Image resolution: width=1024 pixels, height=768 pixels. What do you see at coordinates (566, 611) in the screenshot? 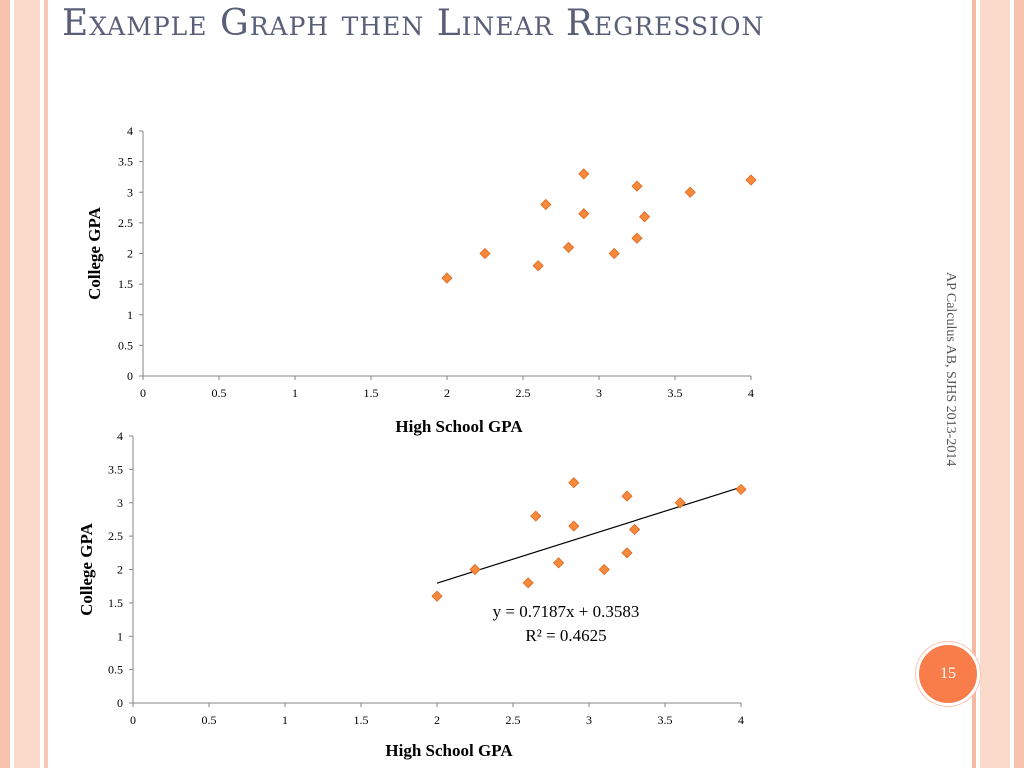
I see `regression-equation: y = 0.7187x + 0.3583` at bounding box center [566, 611].